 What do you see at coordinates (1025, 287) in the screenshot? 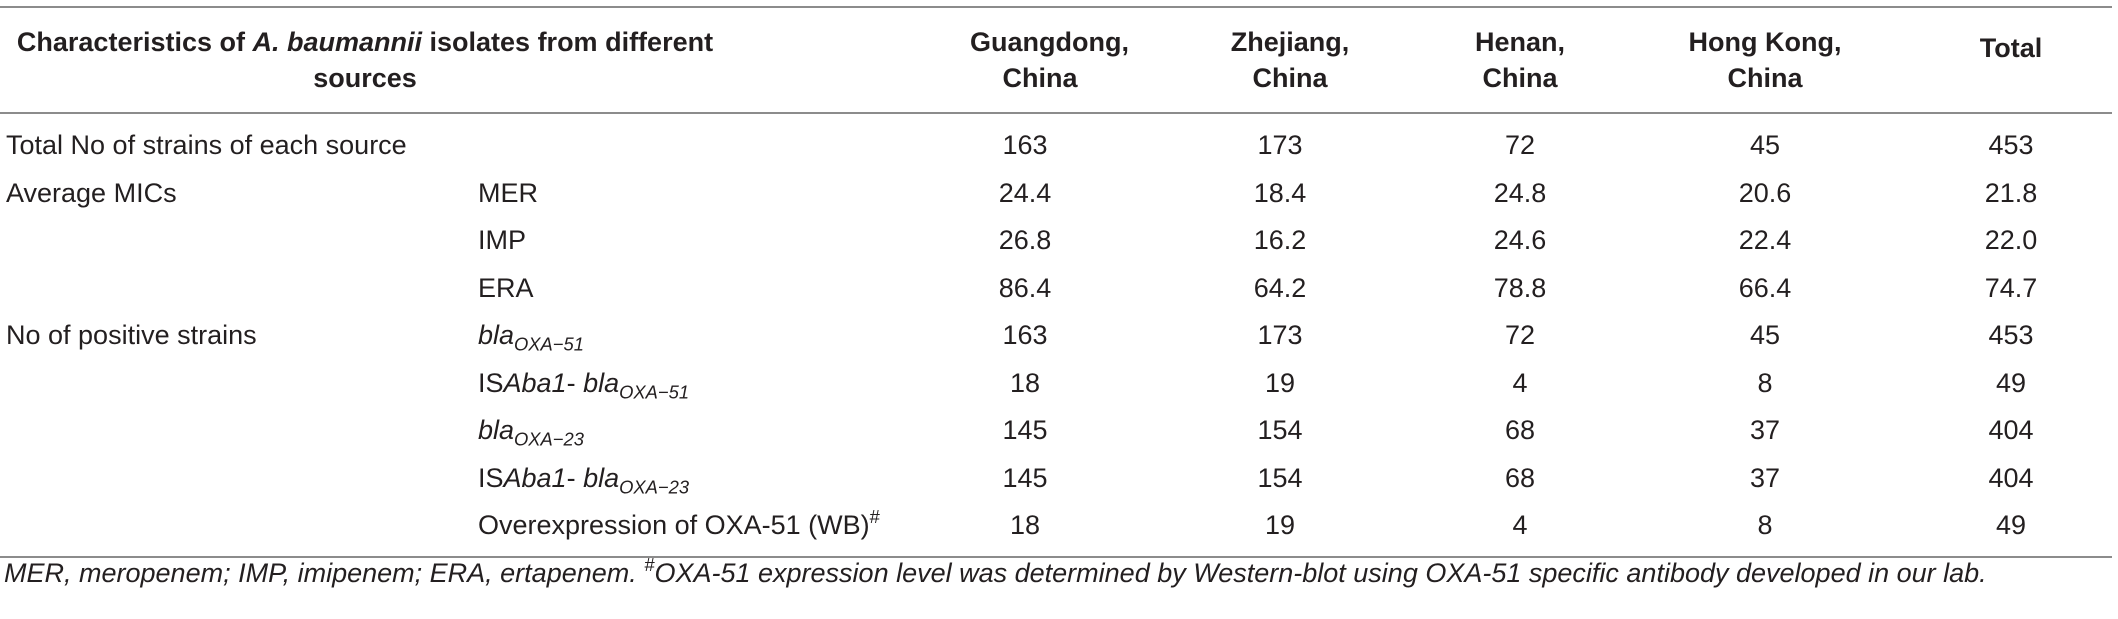
I see `cell-value: 86.4` at bounding box center [1025, 287].